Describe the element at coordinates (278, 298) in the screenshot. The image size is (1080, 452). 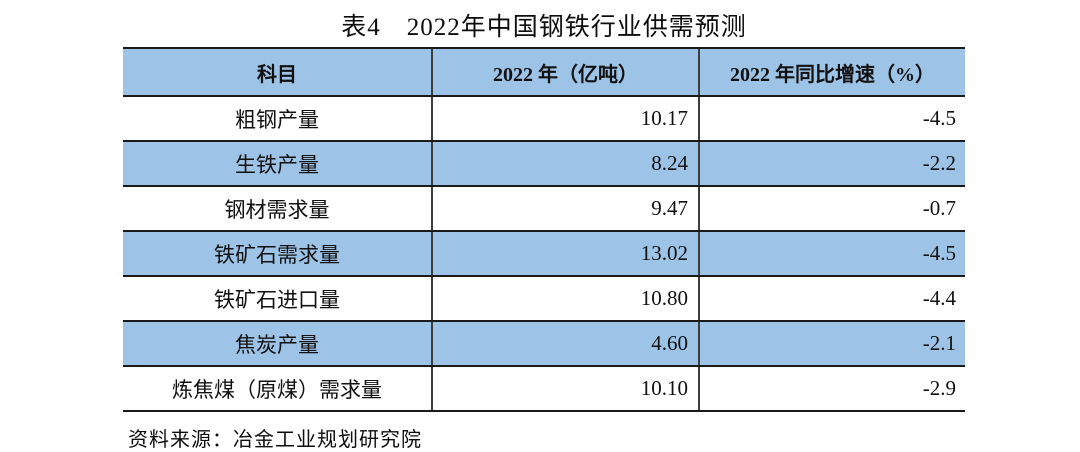
I see `row-item-label: 铁矿石进口量` at that location.